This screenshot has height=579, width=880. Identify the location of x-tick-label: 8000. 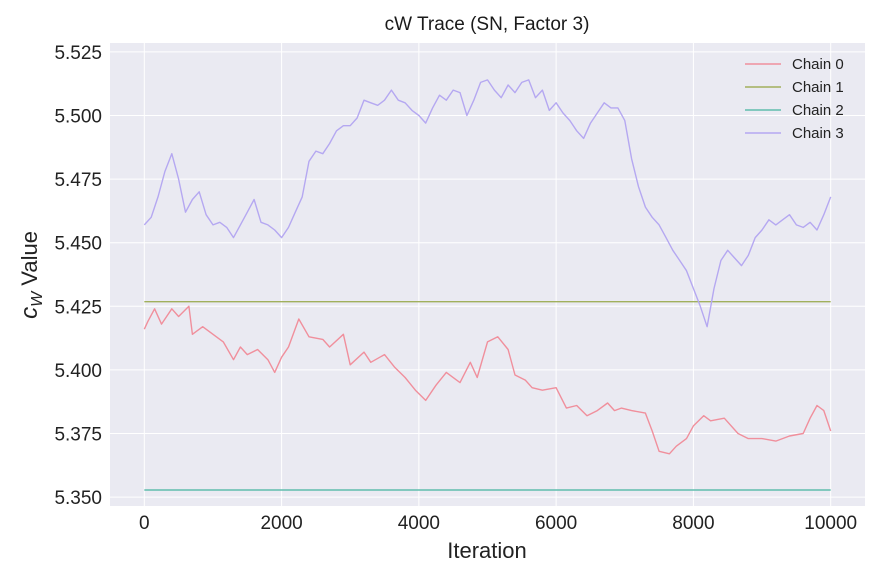
(693, 523).